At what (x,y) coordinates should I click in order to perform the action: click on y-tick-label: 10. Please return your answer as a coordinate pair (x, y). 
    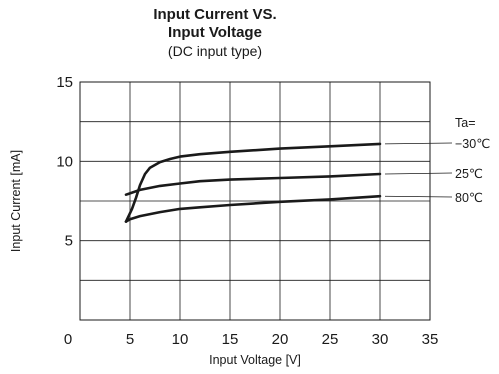
    Looking at the image, I should click on (64, 161).